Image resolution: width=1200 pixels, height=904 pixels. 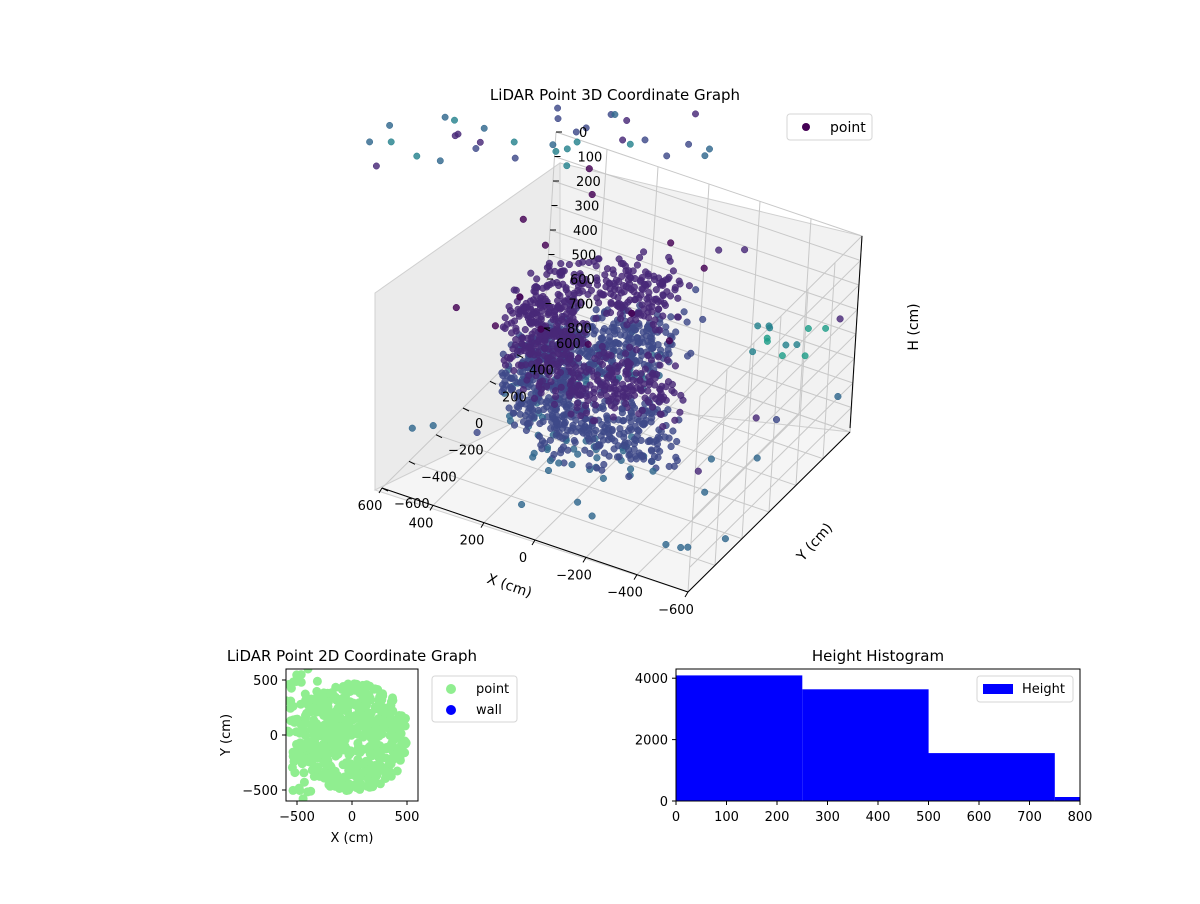 I want to click on tick-label-2d-x: 500, so click(x=407, y=817).